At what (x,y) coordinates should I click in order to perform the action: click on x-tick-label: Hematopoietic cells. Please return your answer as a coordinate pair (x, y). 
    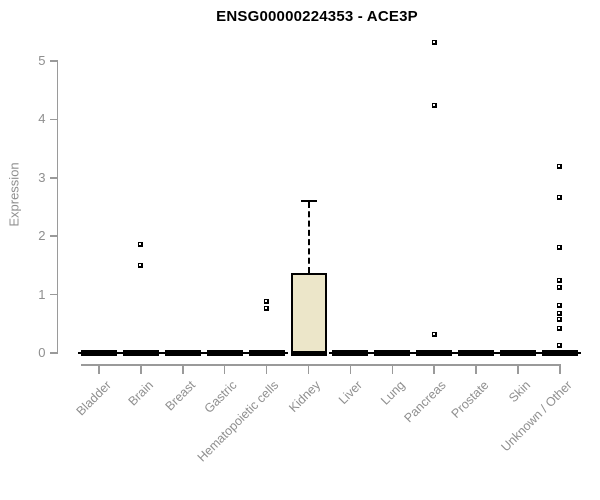
    Looking at the image, I should click on (238, 421).